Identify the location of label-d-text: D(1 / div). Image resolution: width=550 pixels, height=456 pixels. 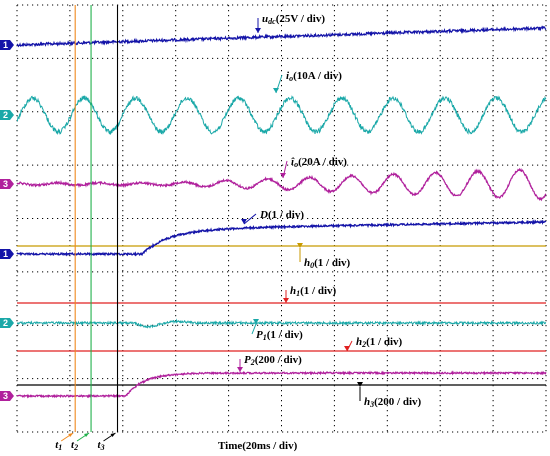
(281, 215).